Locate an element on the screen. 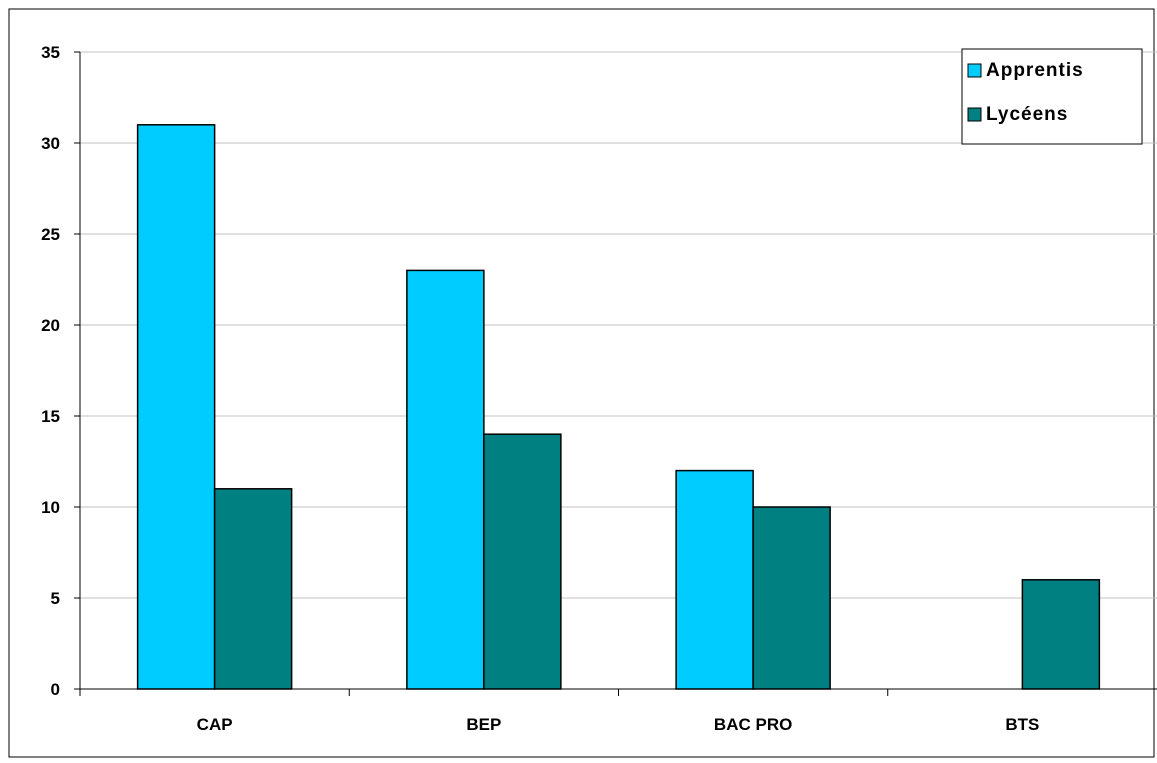  legend: Apprentis Lycéens is located at coordinates (1052, 96).